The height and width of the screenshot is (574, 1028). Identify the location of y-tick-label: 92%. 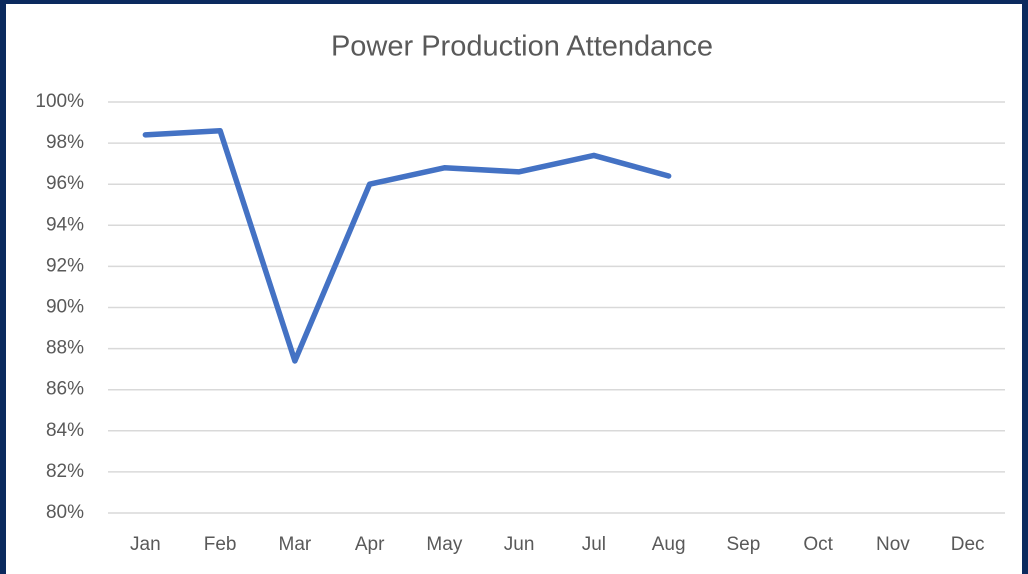
(65, 265).